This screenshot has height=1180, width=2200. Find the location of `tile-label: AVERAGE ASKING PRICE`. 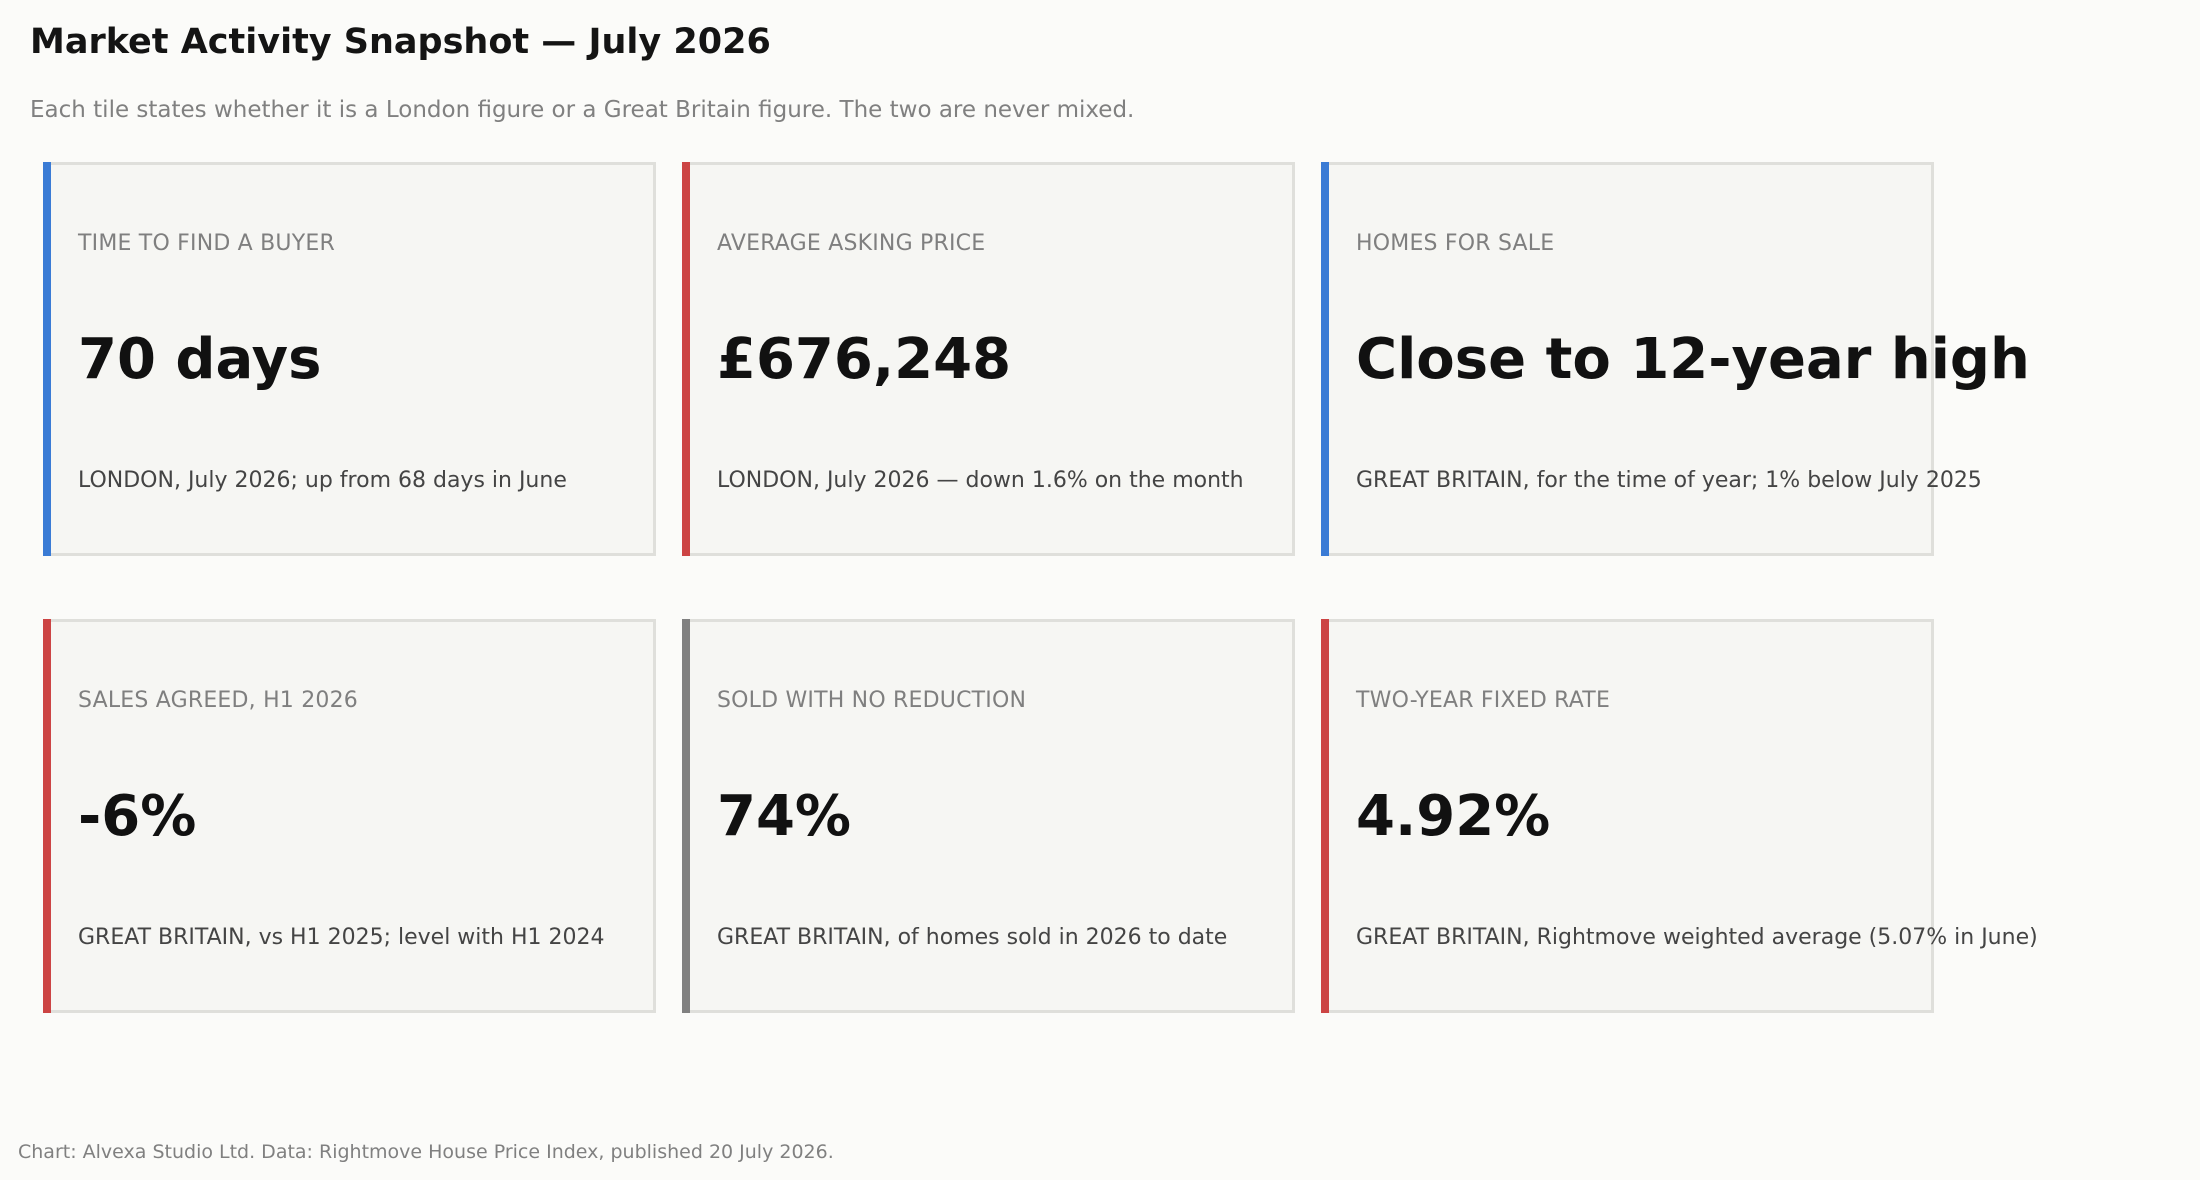

tile-label: AVERAGE ASKING PRICE is located at coordinates (851, 243).